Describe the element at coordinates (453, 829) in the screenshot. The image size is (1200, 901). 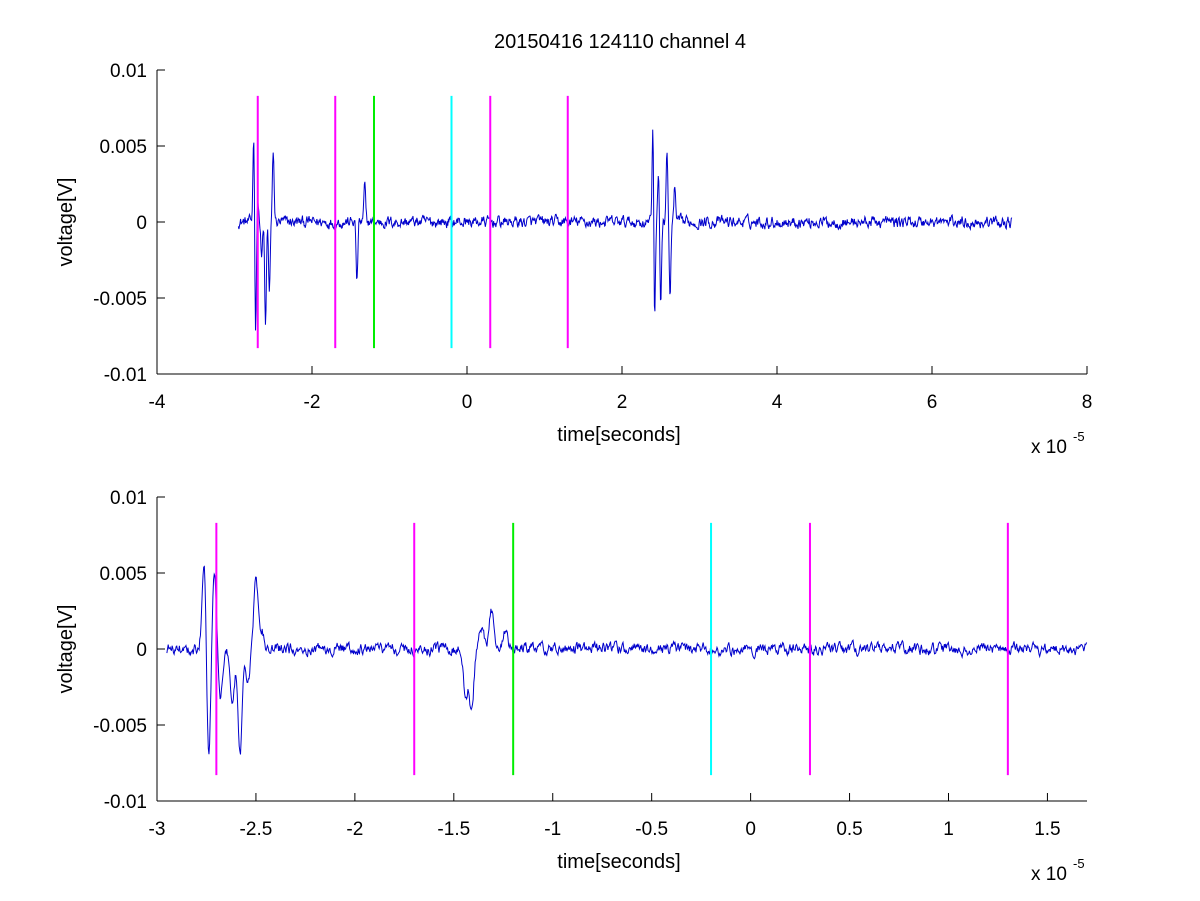
I see `x-tick-label: -1.5` at that location.